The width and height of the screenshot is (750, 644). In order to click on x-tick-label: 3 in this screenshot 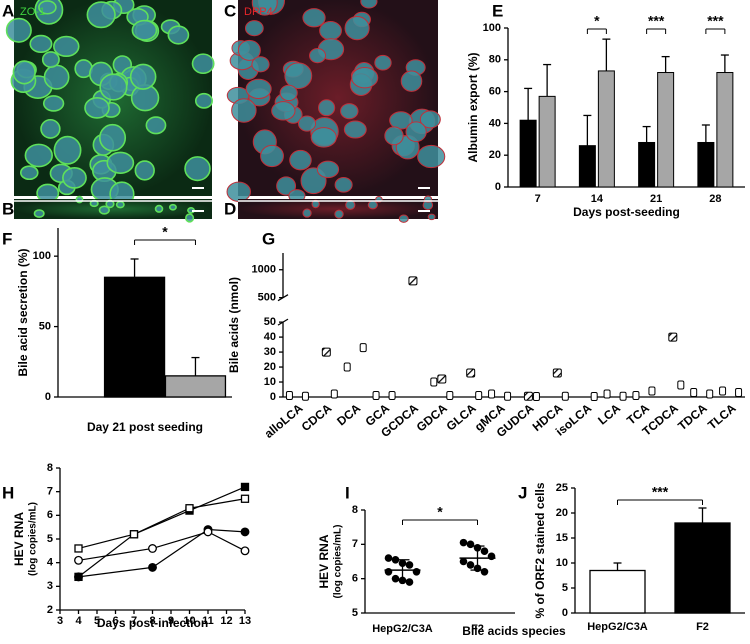, I will do `click(60, 621)`.